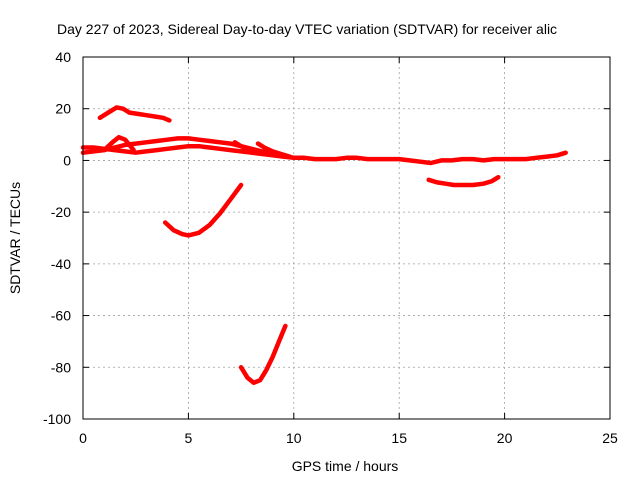 The image size is (640, 480). What do you see at coordinates (63, 109) in the screenshot?
I see `y-tick-label: 20` at bounding box center [63, 109].